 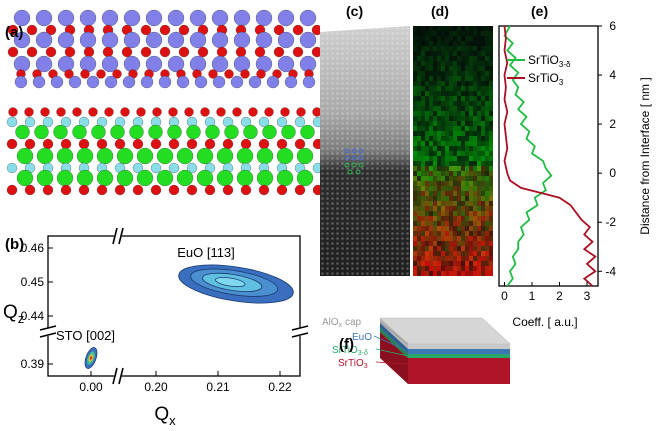 I want to click on legend-label-srtio3: SrTiO3, so click(x=546, y=79).